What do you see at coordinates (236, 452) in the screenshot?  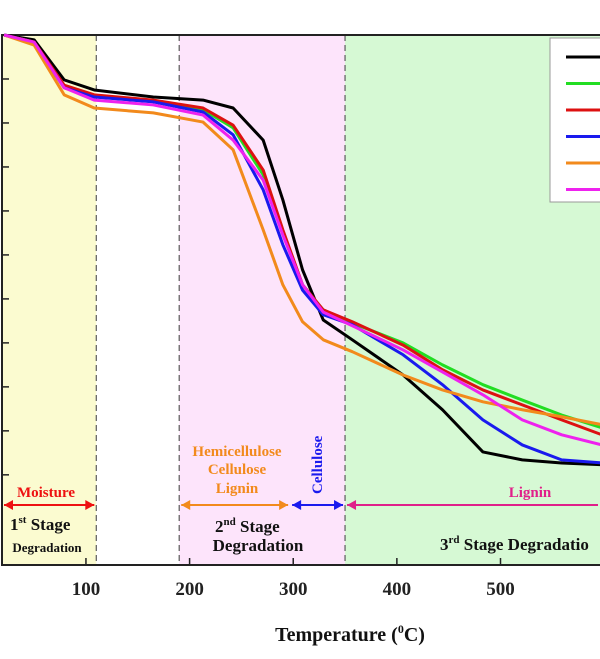 I see `annotation: Hemicellulose` at bounding box center [236, 452].